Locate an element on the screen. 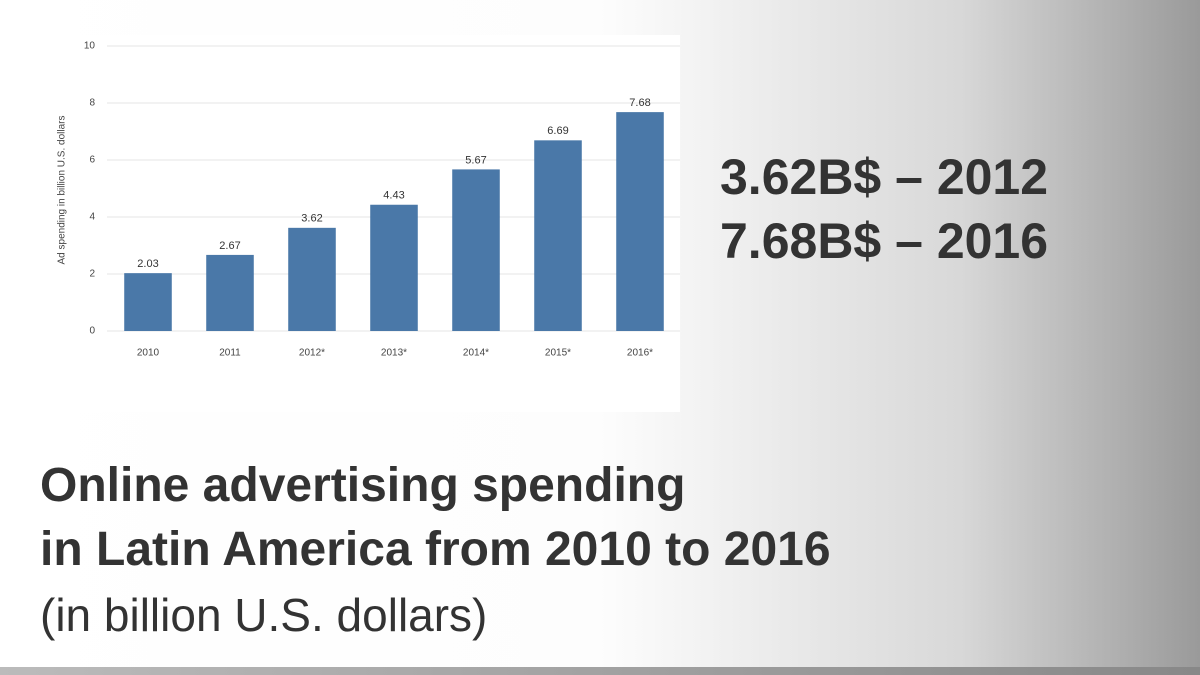 This screenshot has width=1200, height=675. y-tick-label: 10 is located at coordinates (90, 46).